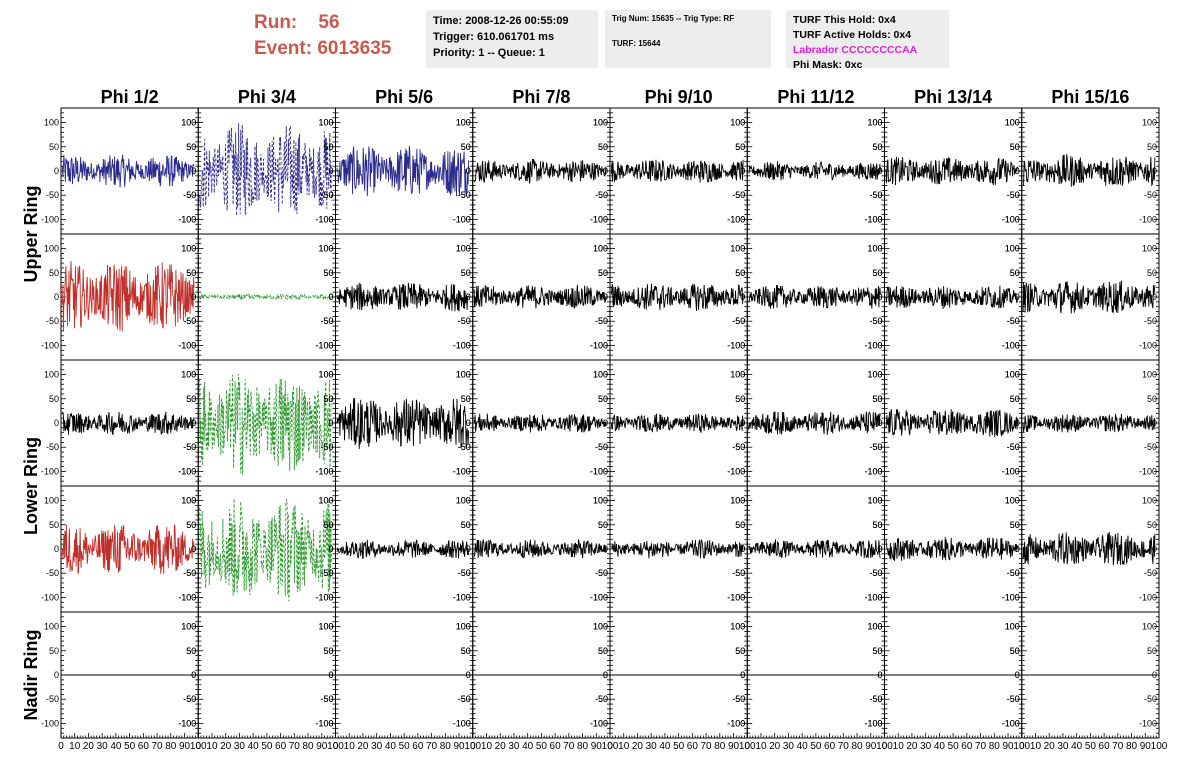 This screenshot has width=1196, height=772. I want to click on x-tick-label: 100, so click(335, 746).